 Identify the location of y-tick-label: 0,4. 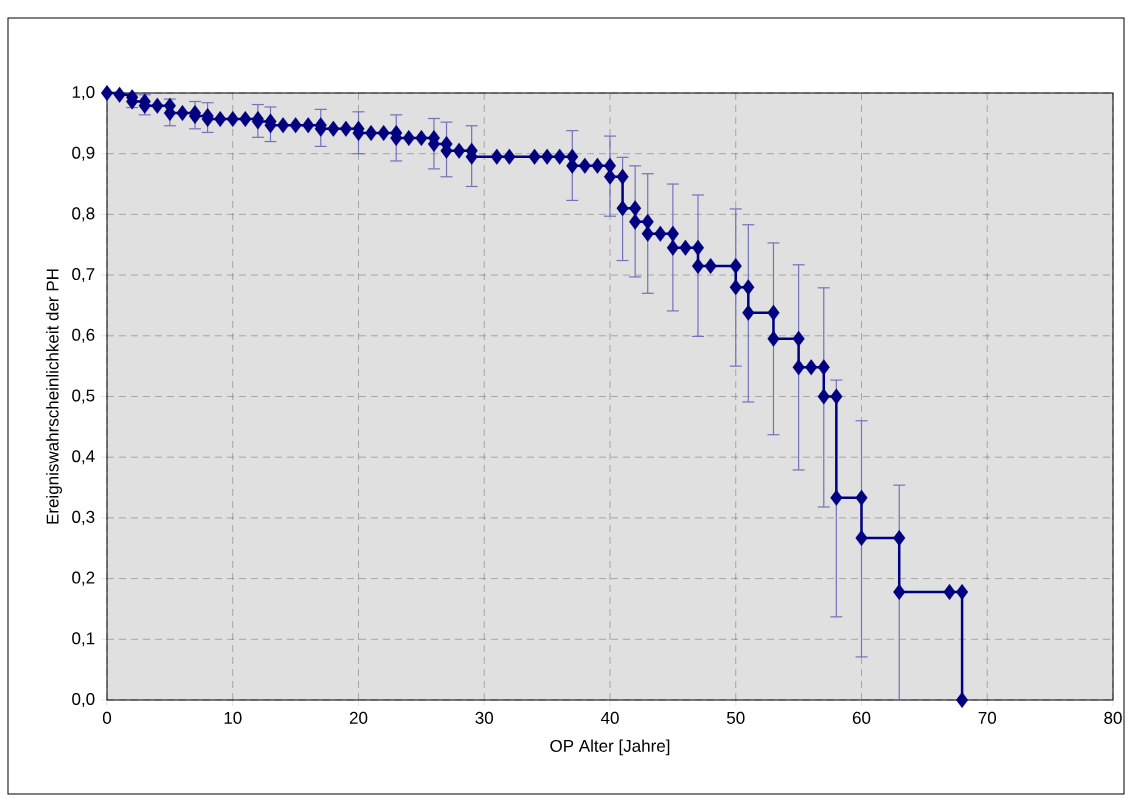
(83, 457).